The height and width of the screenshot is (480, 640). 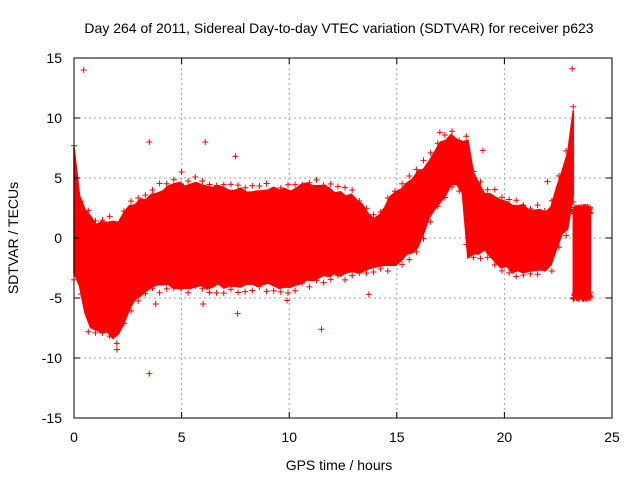 What do you see at coordinates (54, 118) in the screenshot?
I see `y-tick-label: 10` at bounding box center [54, 118].